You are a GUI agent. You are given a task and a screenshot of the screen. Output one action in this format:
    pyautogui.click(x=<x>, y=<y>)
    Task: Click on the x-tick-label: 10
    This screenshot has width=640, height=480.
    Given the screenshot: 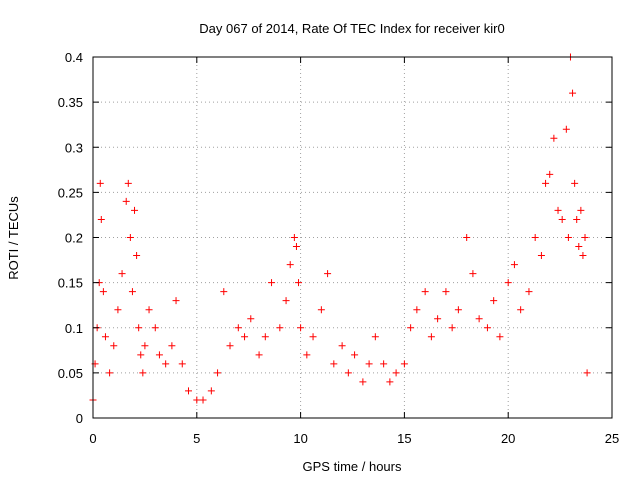 What is the action you would take?
    pyautogui.click(x=300, y=438)
    